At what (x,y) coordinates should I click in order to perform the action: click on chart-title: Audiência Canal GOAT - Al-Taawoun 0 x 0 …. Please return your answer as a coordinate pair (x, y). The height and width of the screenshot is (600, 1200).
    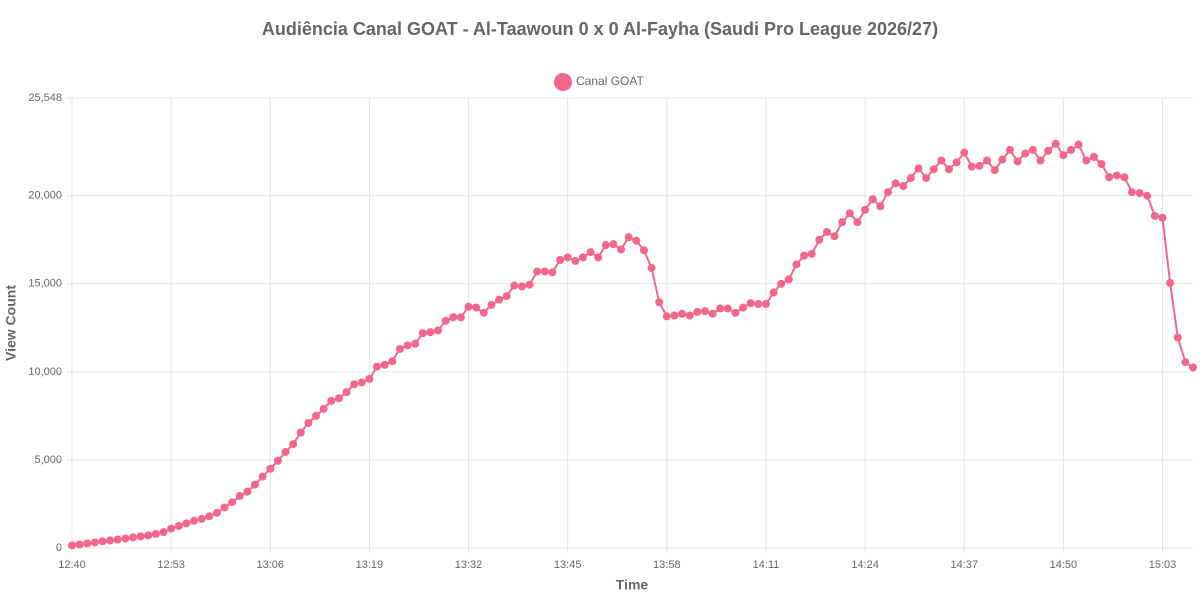
    Looking at the image, I should click on (600, 29).